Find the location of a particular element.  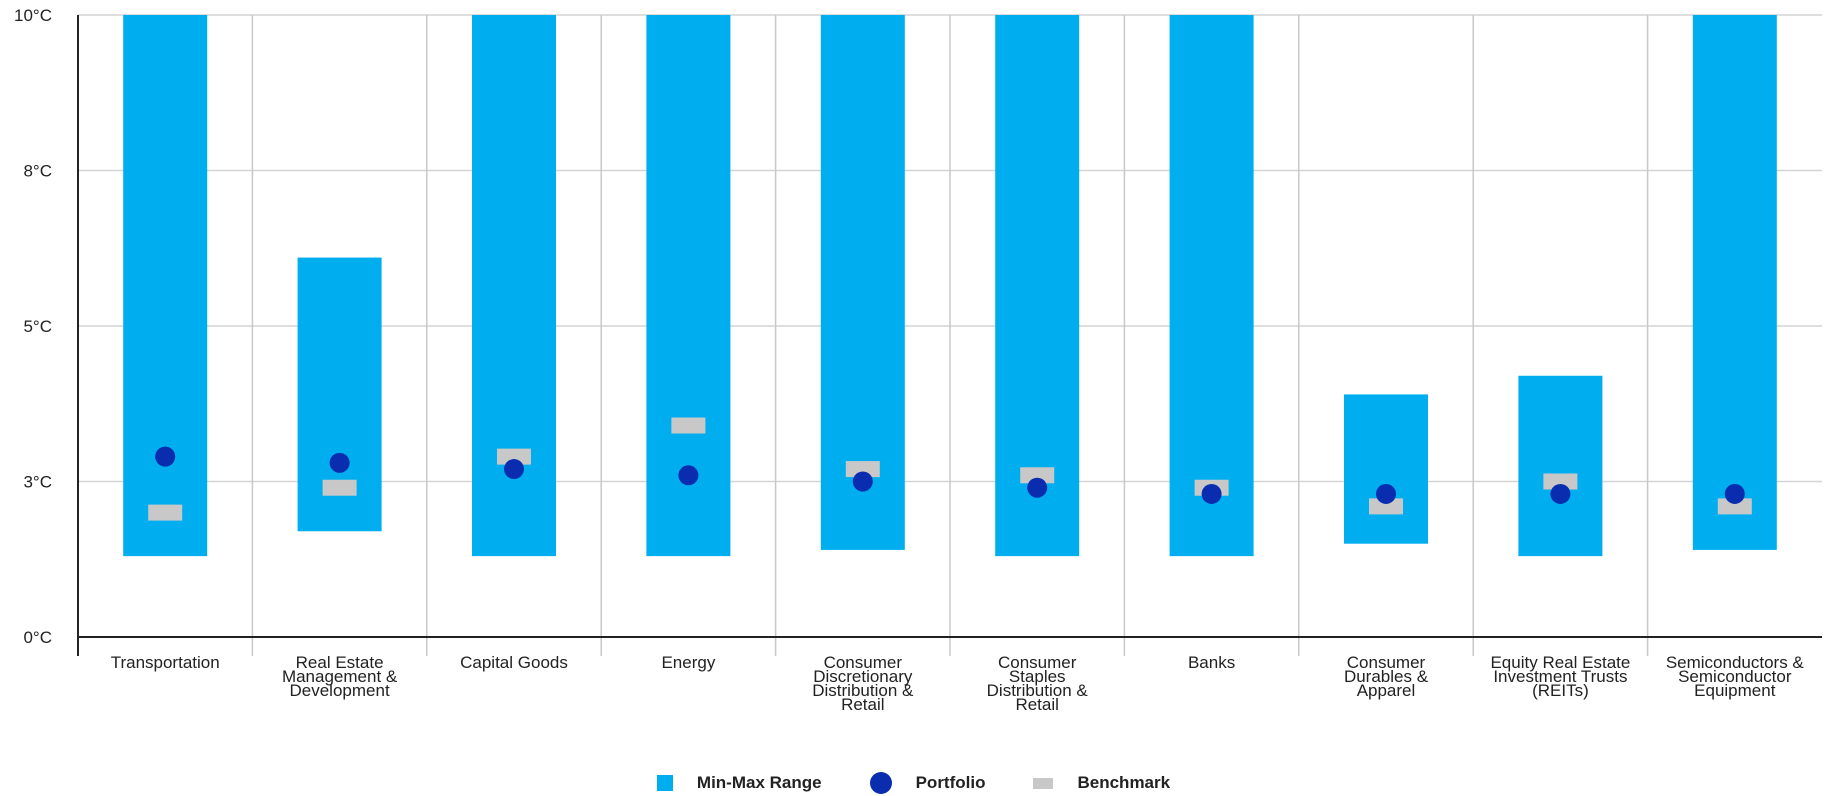

x-category-label-line: Investment Trusts is located at coordinates (1560, 676).